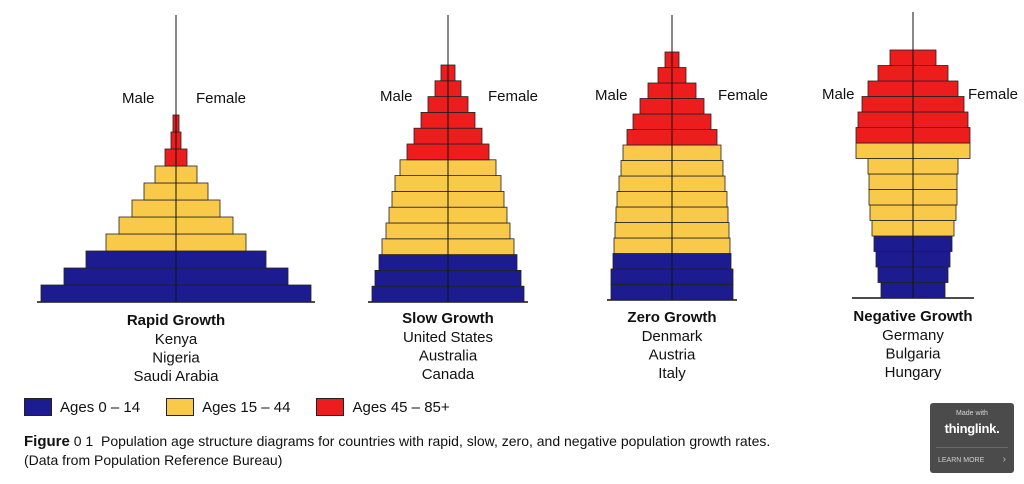 The width and height of the screenshot is (1024, 484). What do you see at coordinates (47, 441) in the screenshot?
I see `figure-label: Figure` at bounding box center [47, 441].